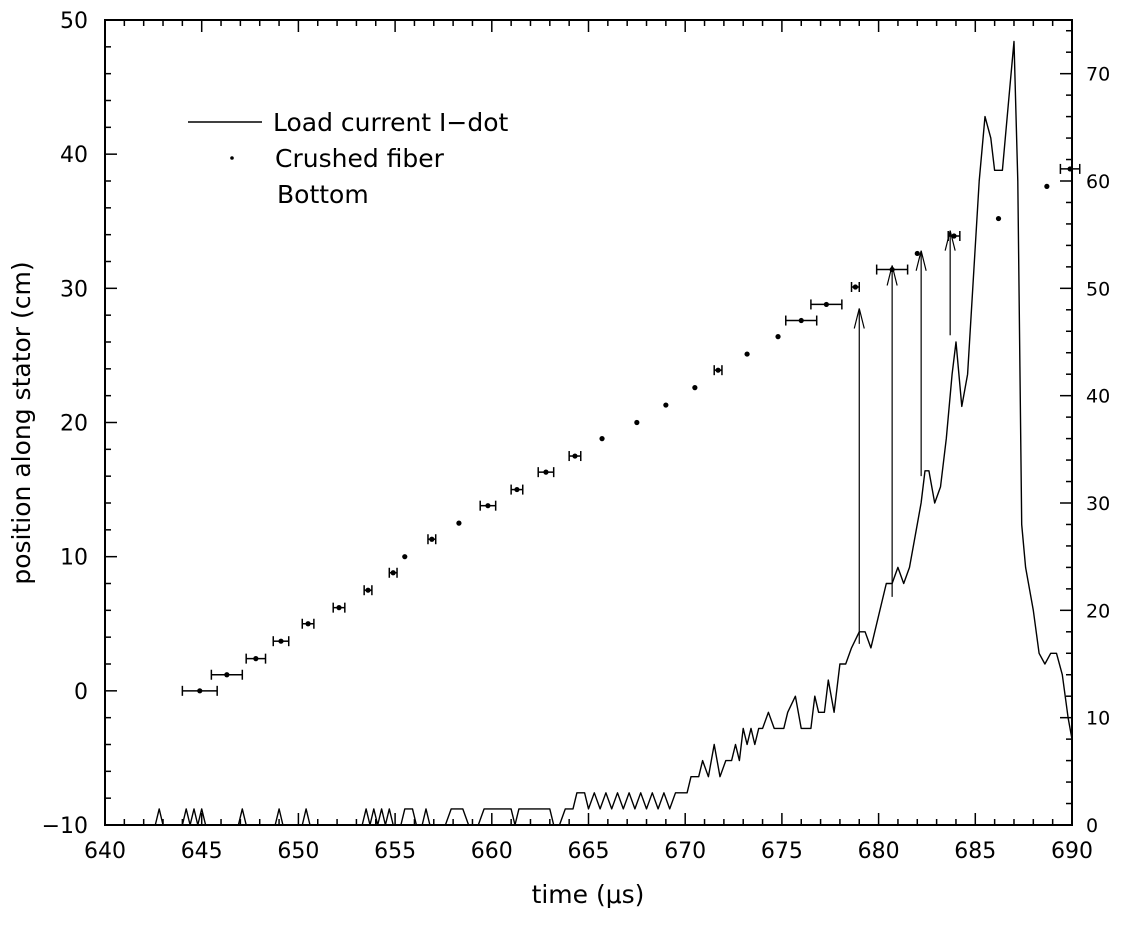  Describe the element at coordinates (1098, 182) in the screenshot. I see `y2-tick-label: 60` at that location.